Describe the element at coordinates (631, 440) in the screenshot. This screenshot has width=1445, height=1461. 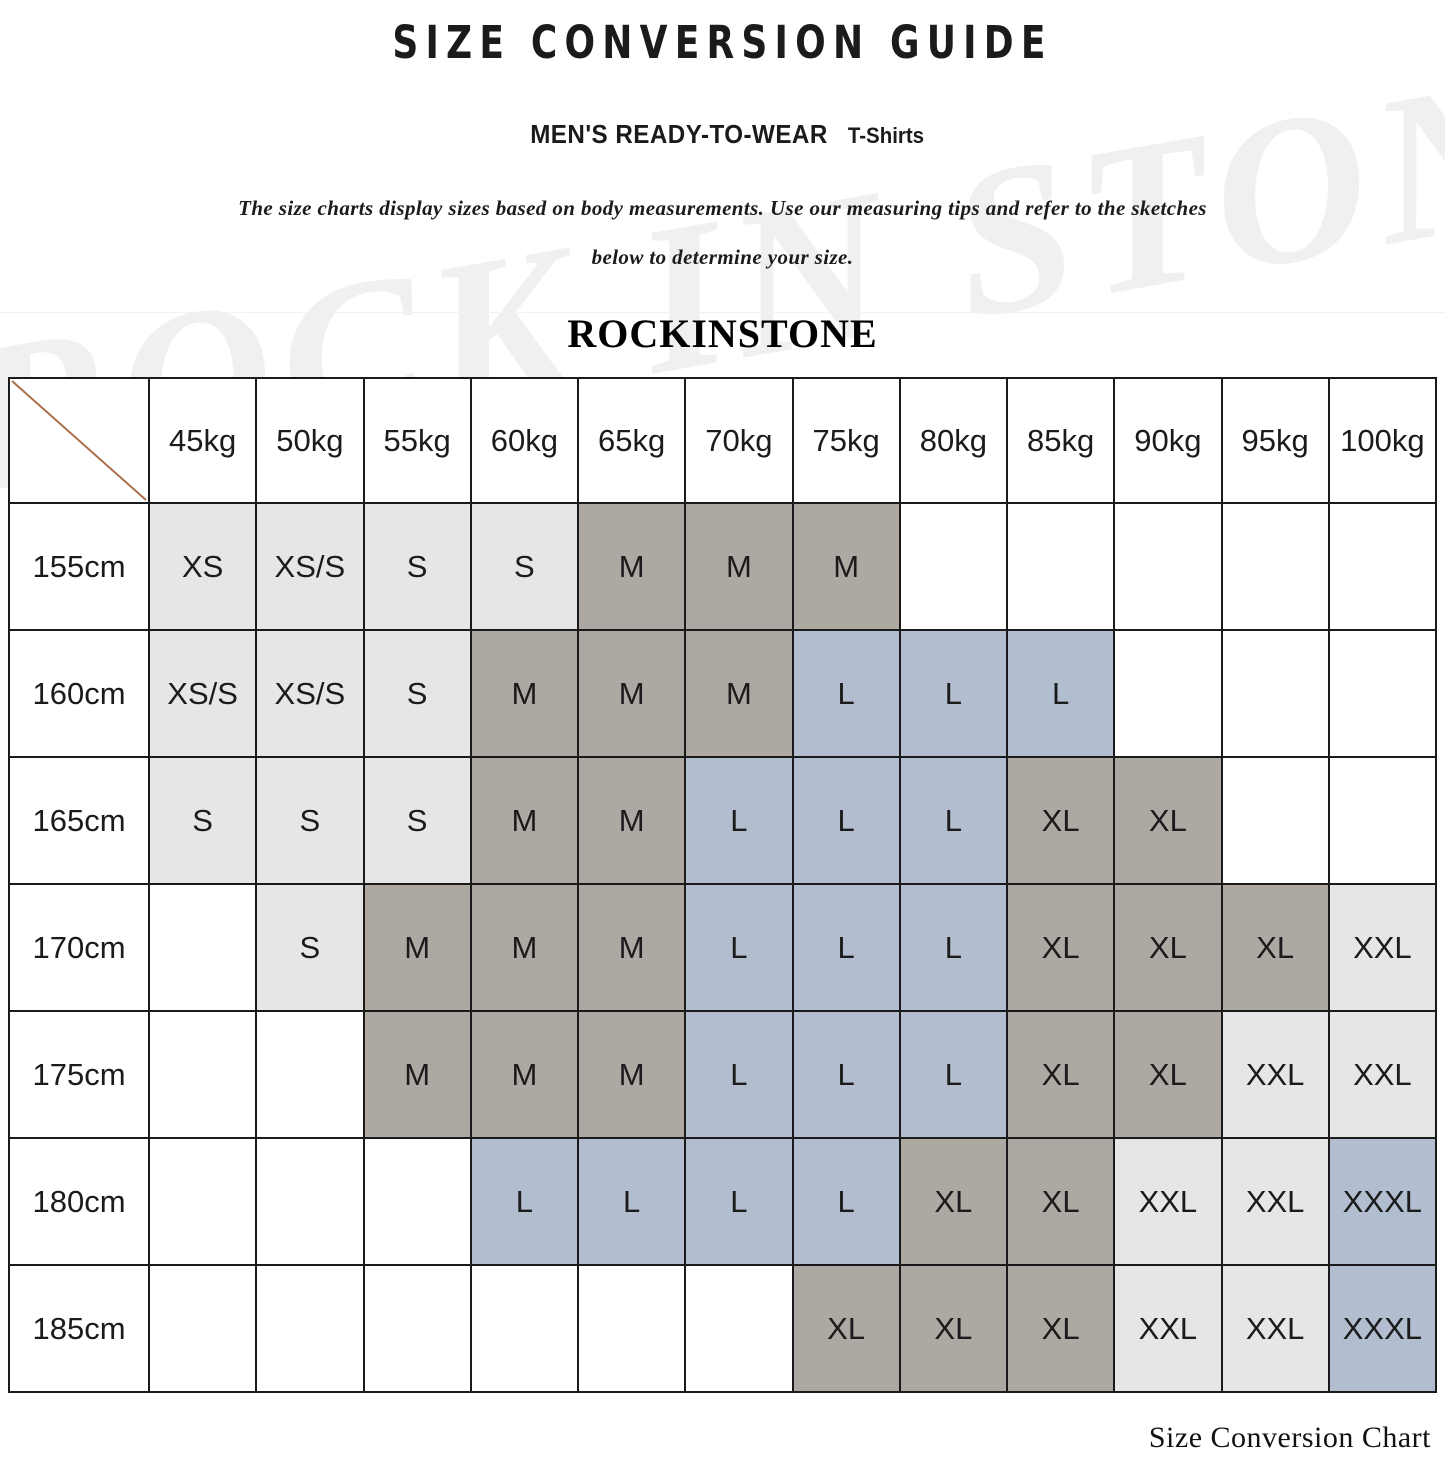
I see `column-header-weight: 65kg` at that location.